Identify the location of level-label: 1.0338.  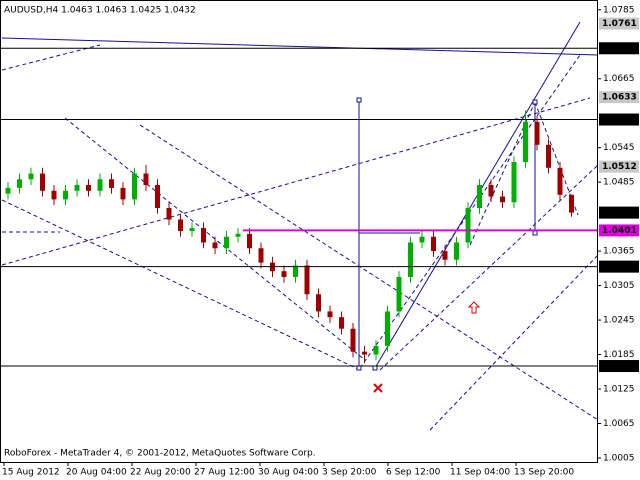
(619, 267).